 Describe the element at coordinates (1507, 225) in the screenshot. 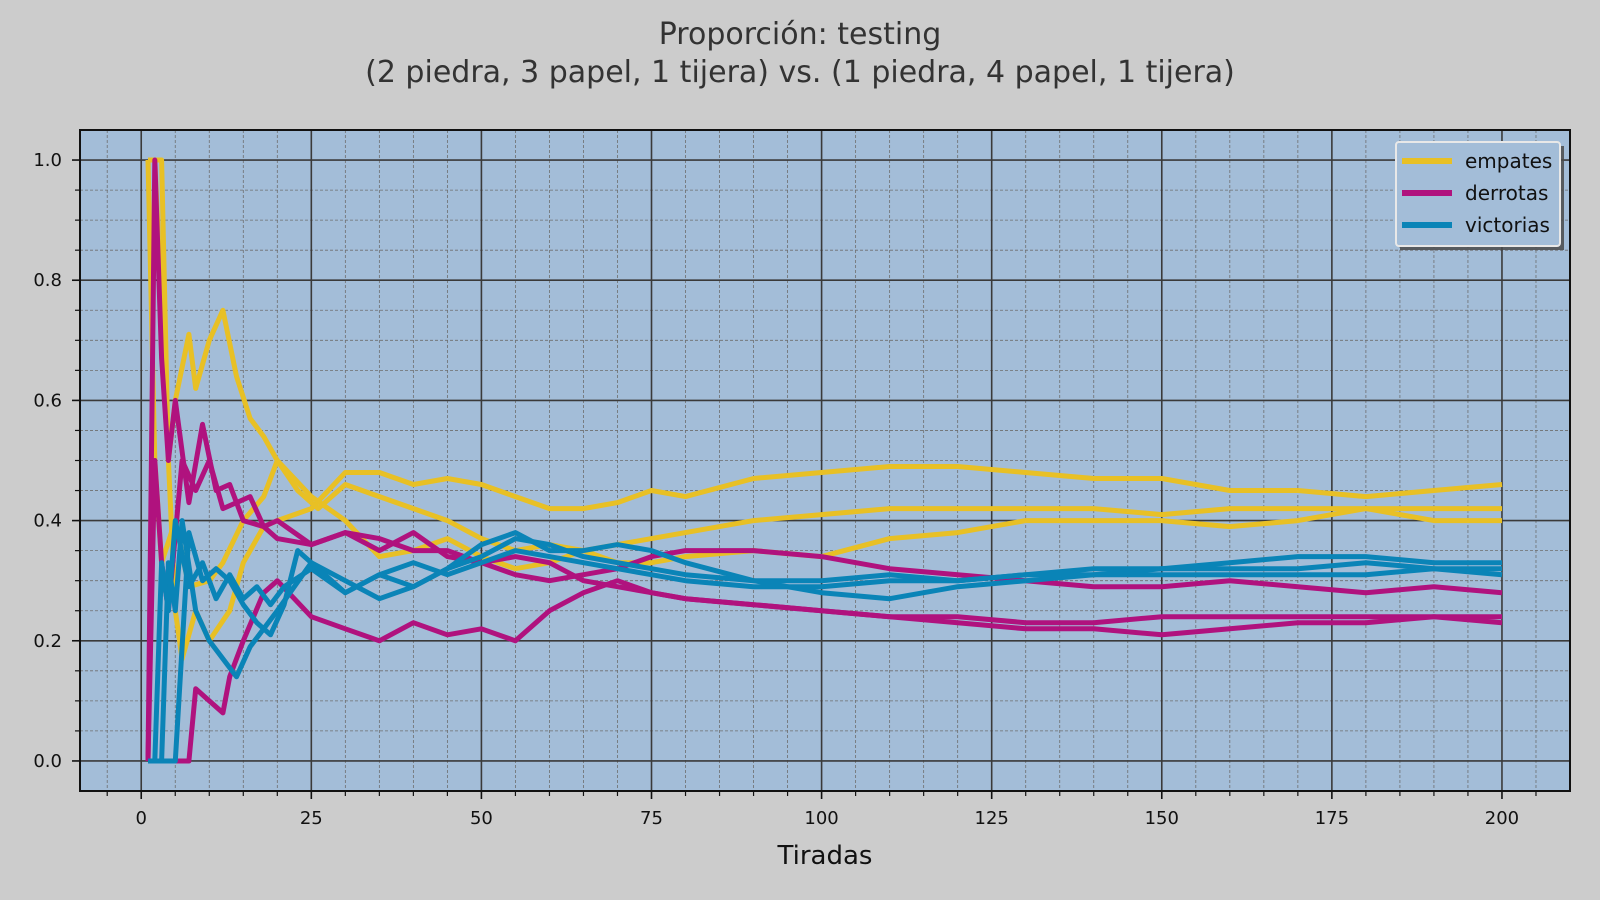

I see `legend-label-victorias: victorias` at that location.